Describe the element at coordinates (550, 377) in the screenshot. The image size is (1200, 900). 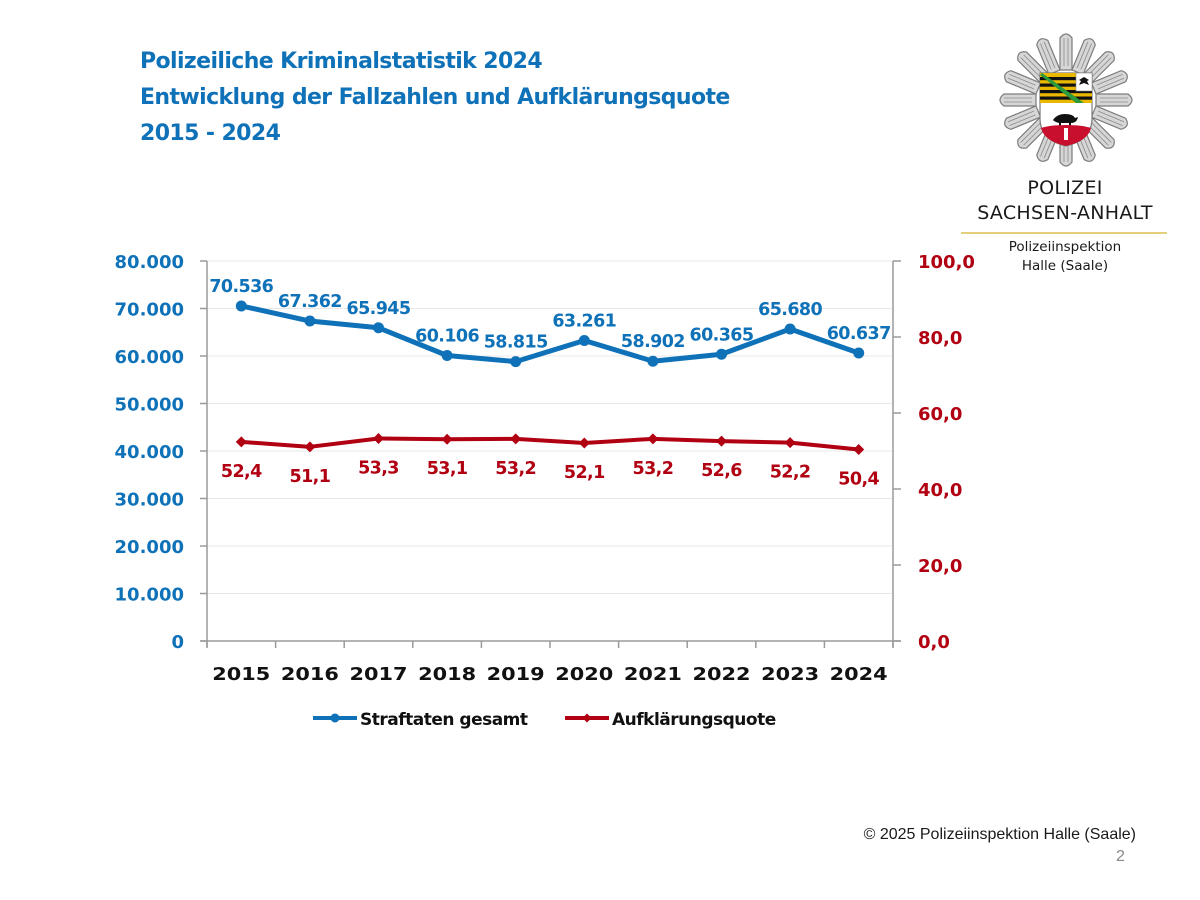
I see `series` at that location.